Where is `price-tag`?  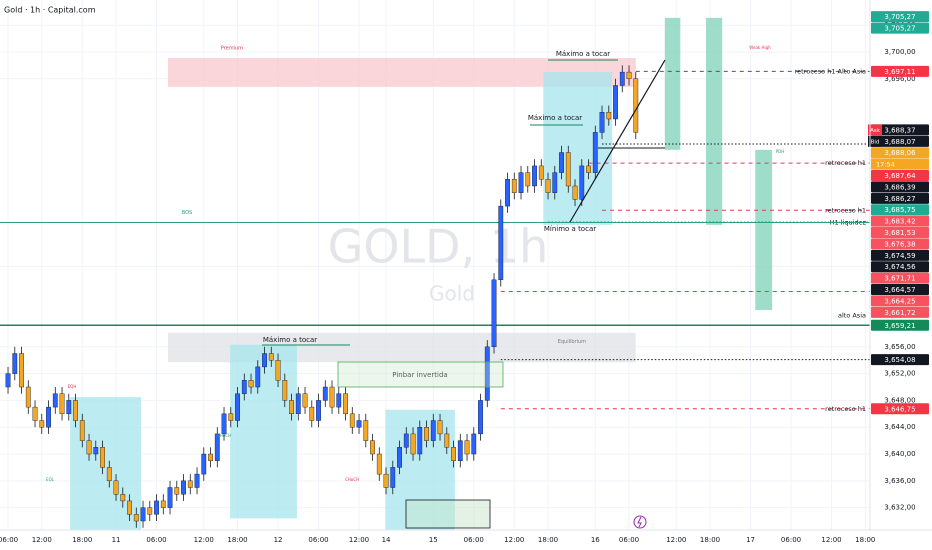 price-tag is located at coordinates (875, 130).